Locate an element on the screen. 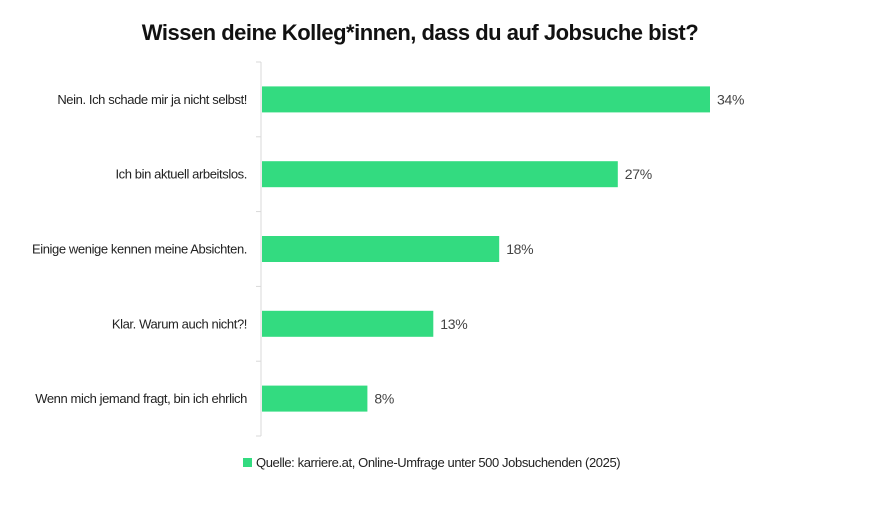  data-label: 8% is located at coordinates (384, 399).